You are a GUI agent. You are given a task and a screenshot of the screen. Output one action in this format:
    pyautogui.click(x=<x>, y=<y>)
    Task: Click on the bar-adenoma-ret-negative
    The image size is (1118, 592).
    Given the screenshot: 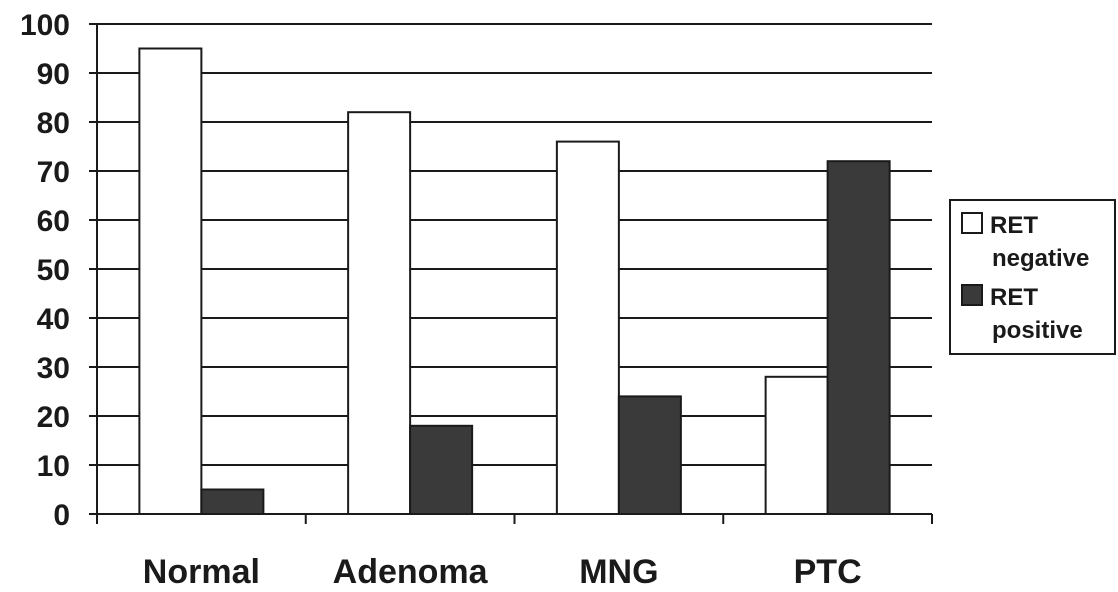 What is the action you would take?
    pyautogui.click(x=379, y=313)
    